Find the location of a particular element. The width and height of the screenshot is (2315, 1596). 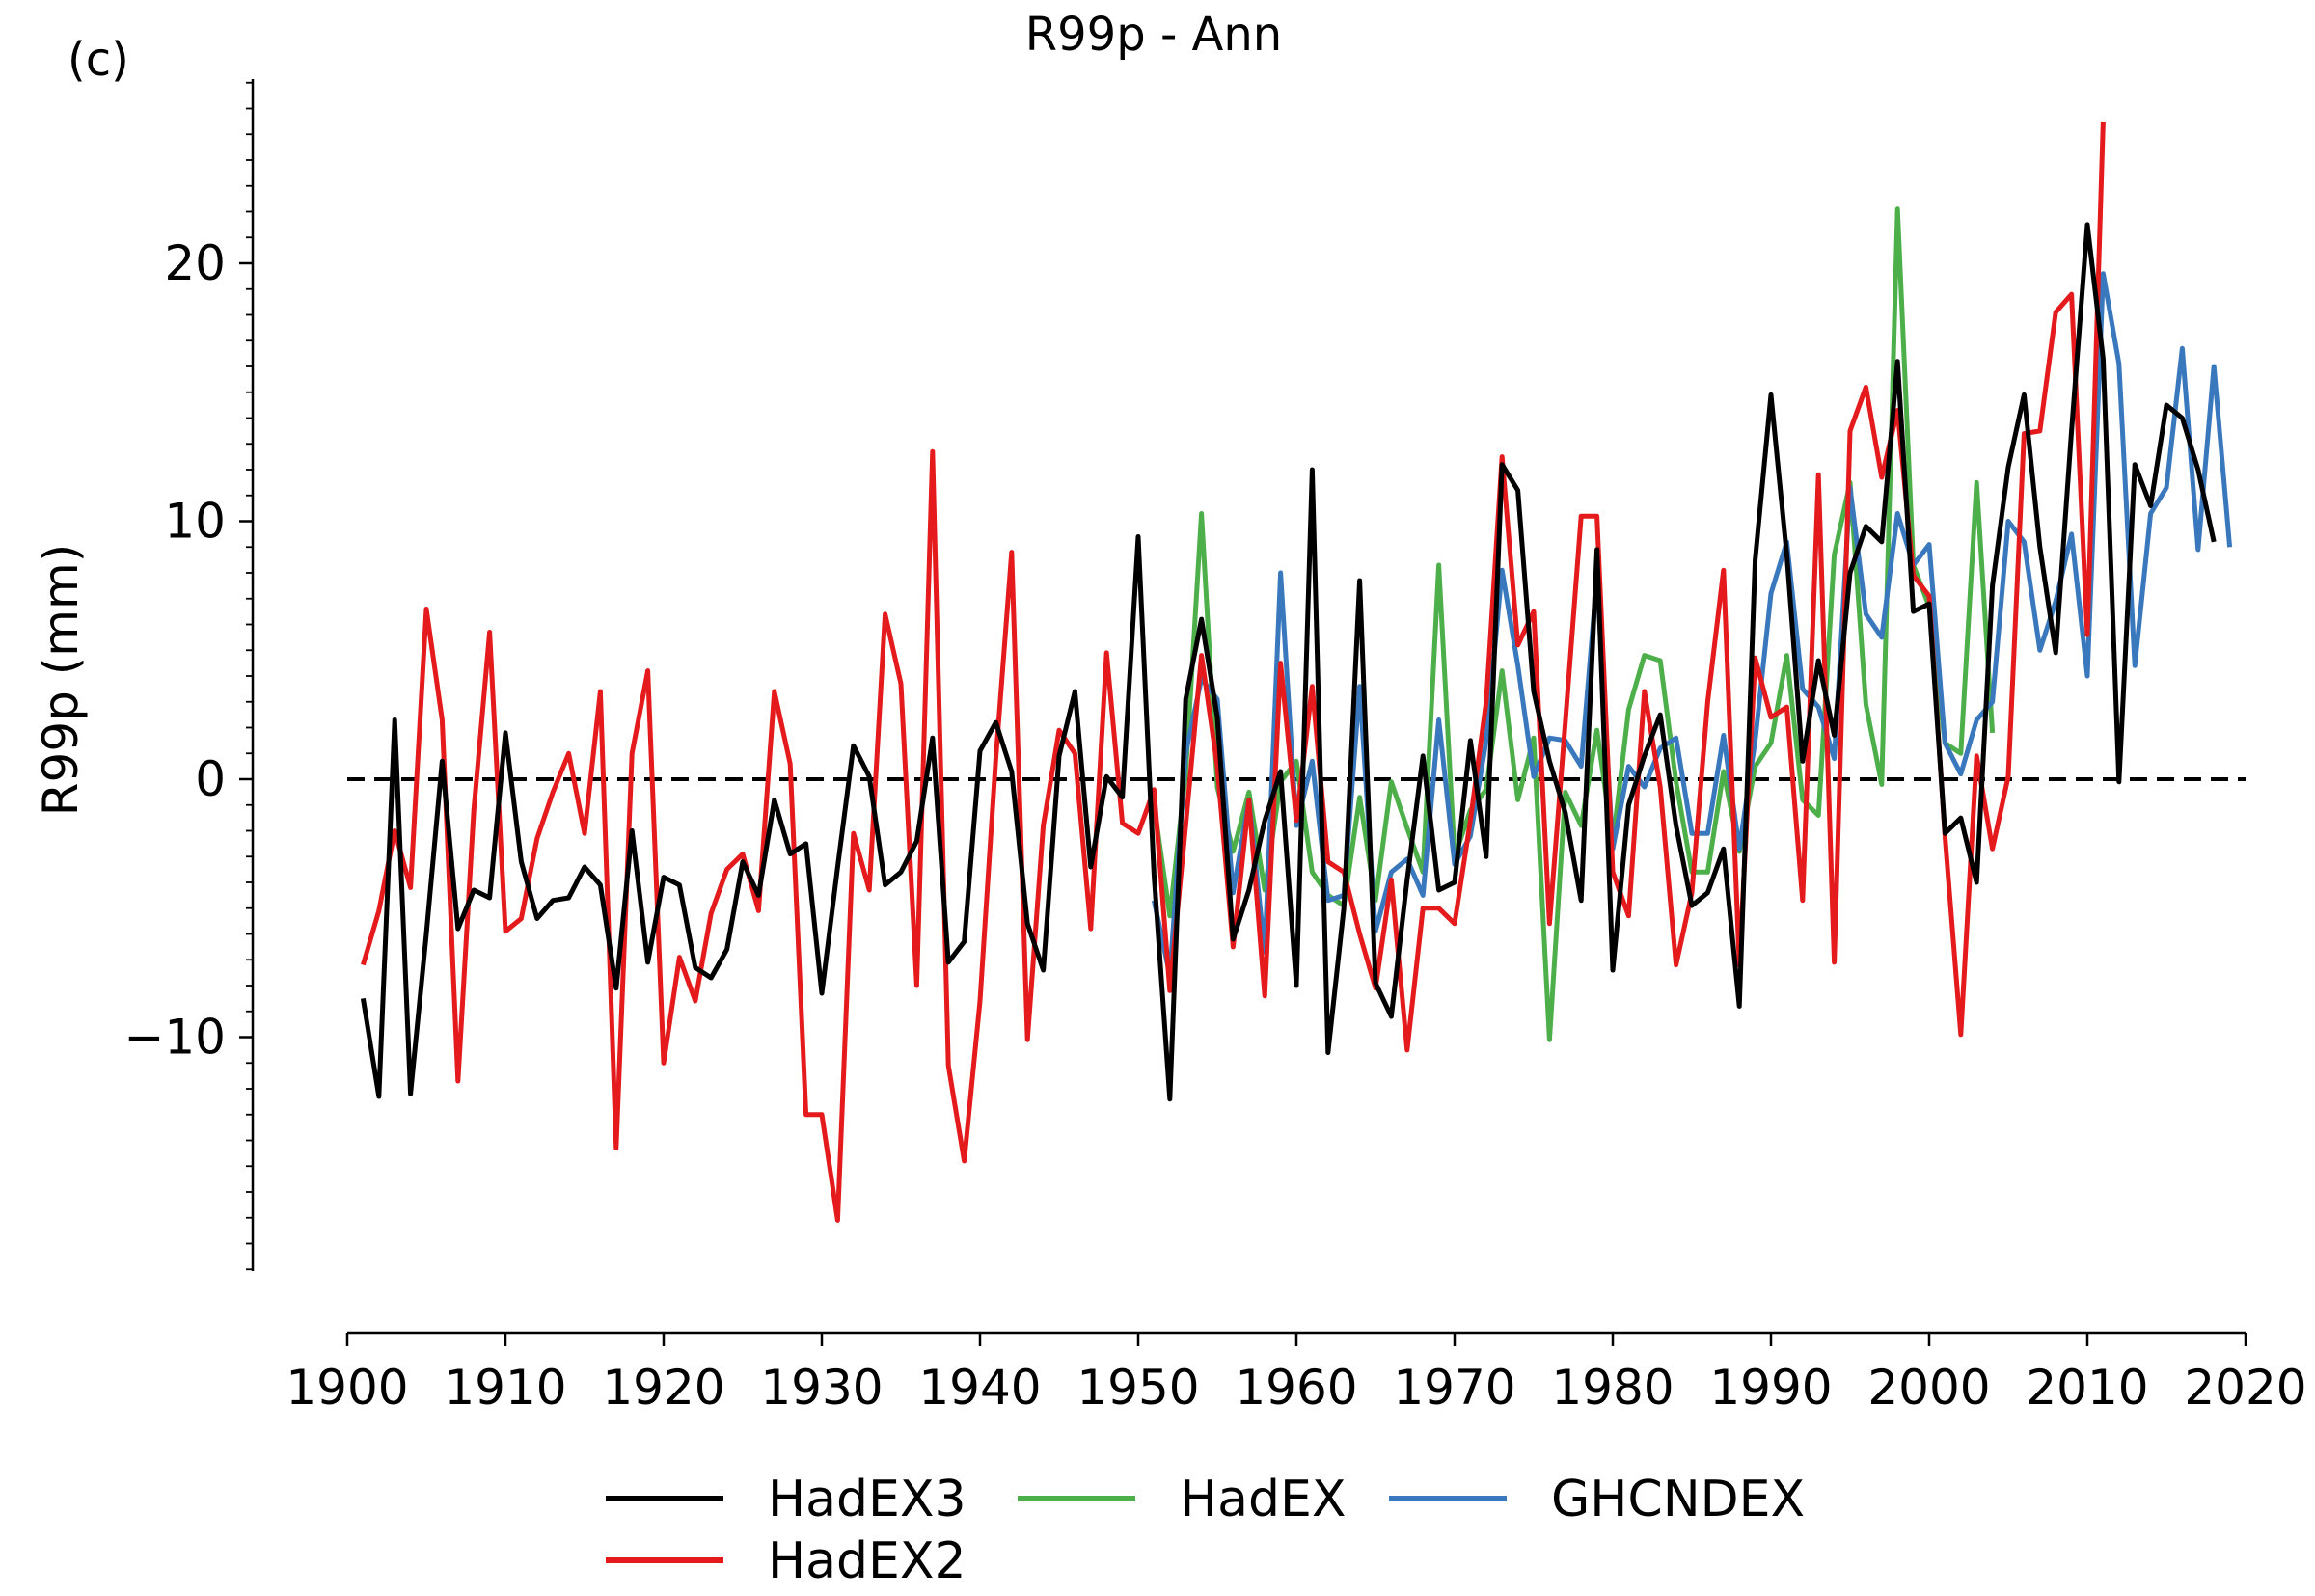

y-axis-label: R99p (mm) is located at coordinates (61, 680).